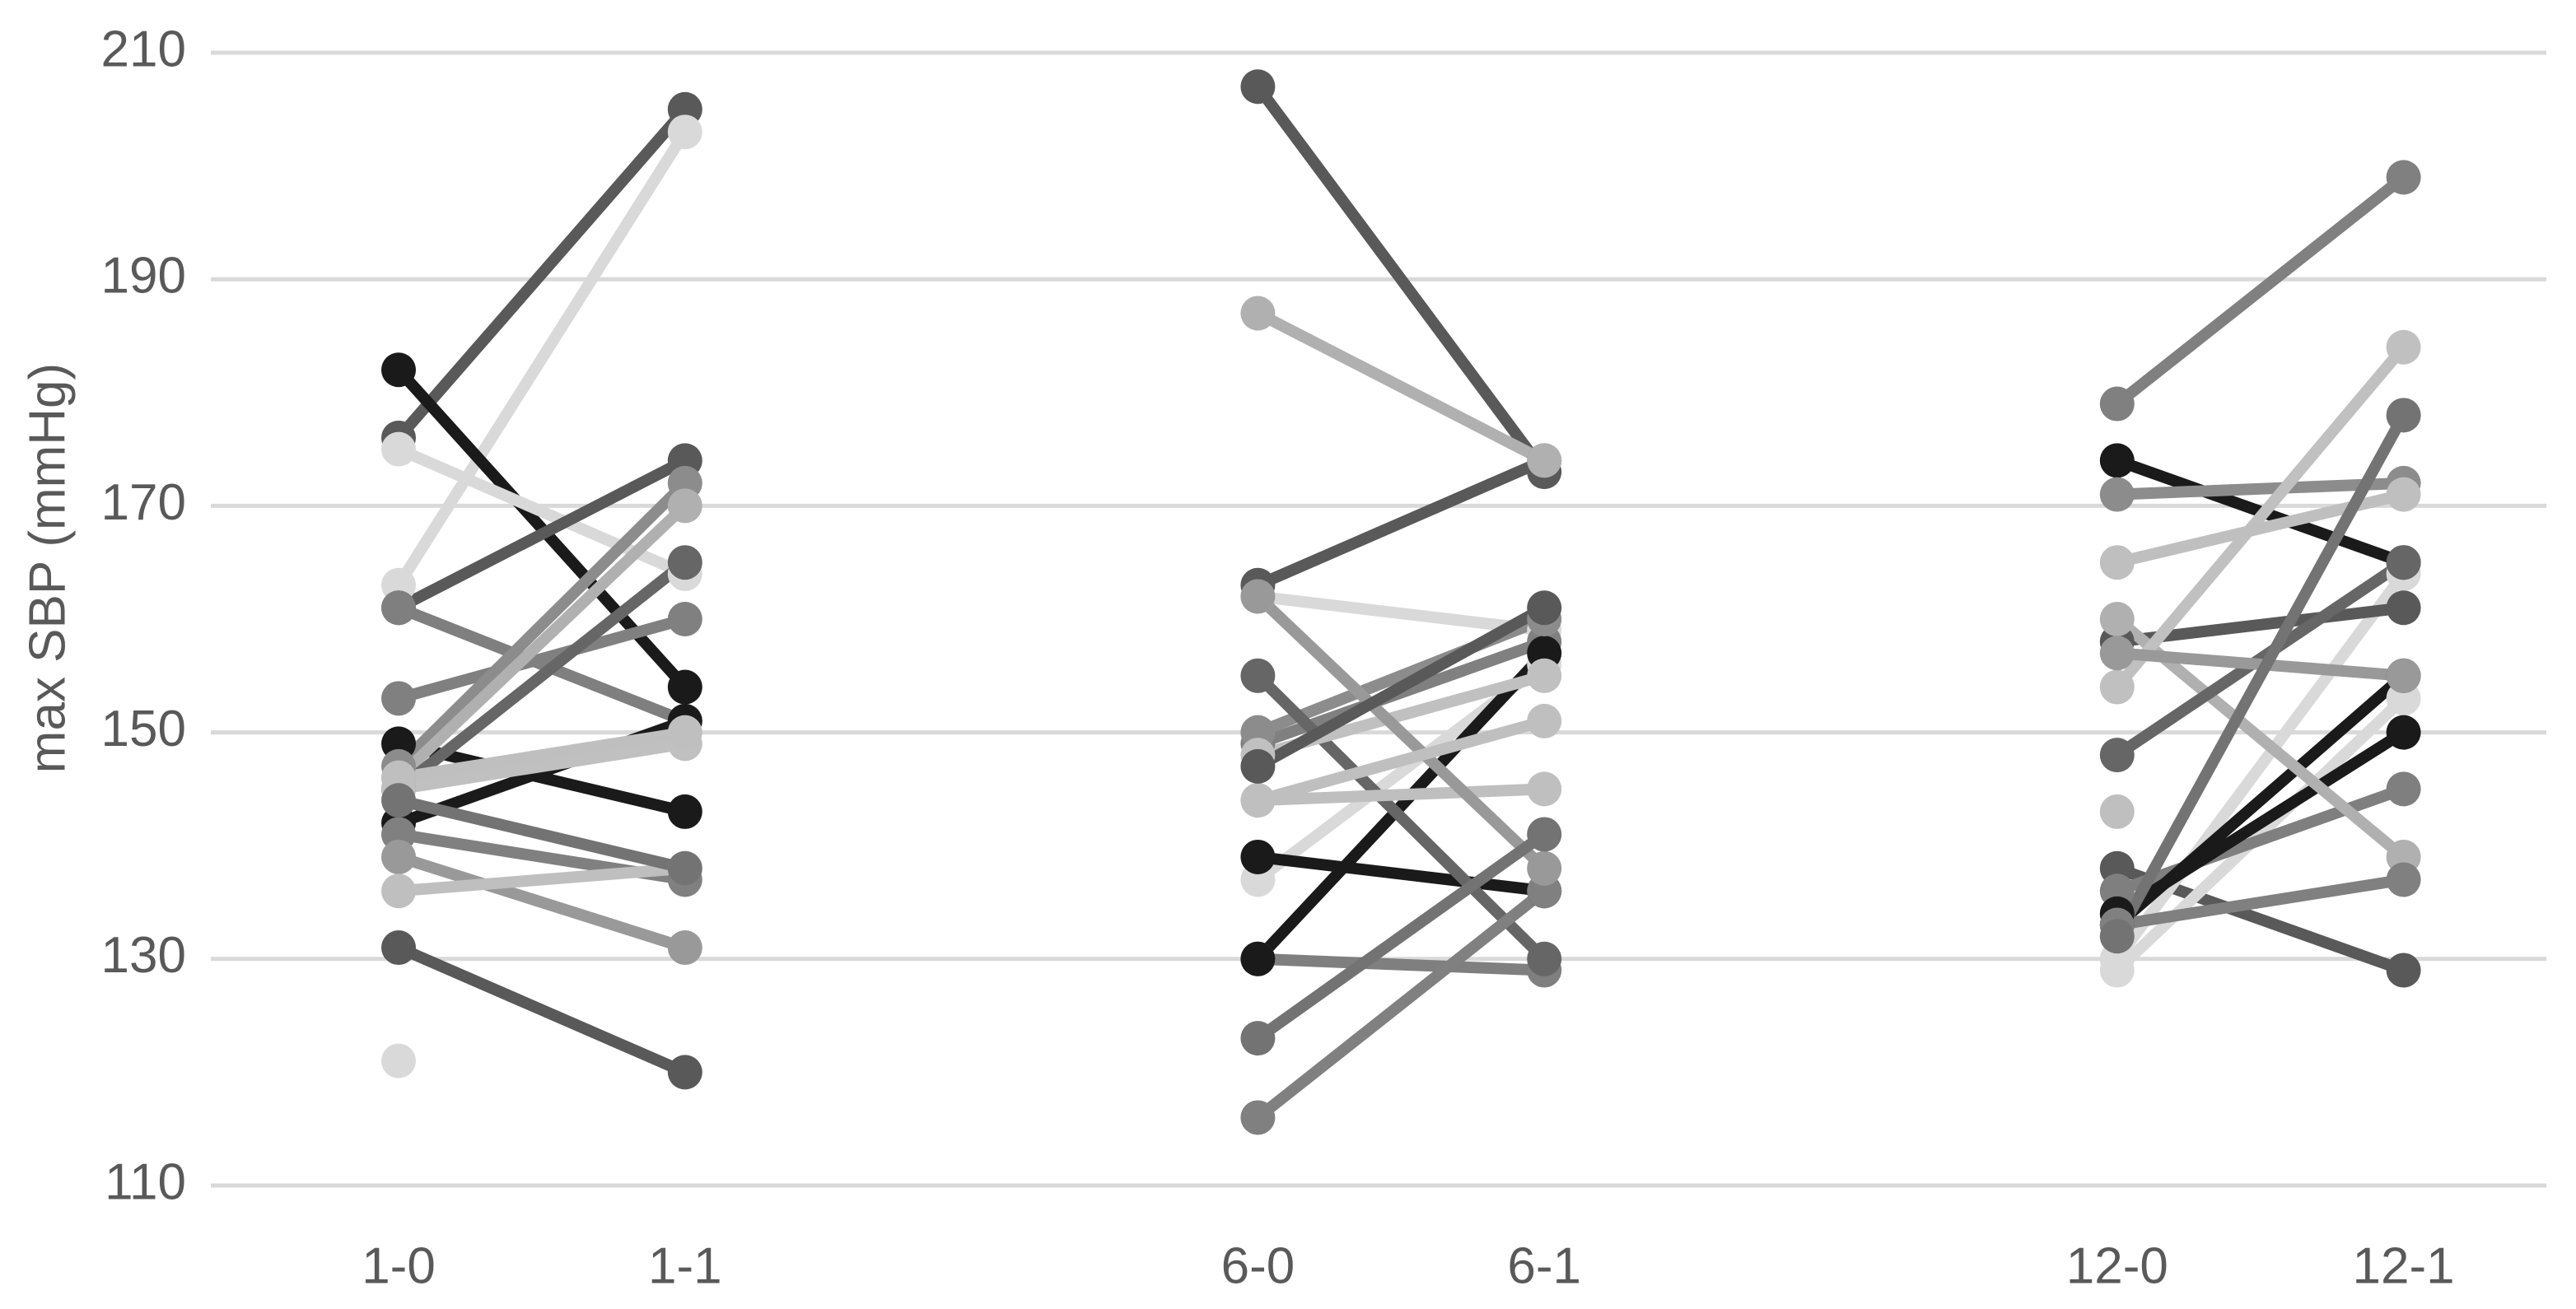 This screenshot has width=2576, height=1309. I want to click on x-tick-label: 1-0, so click(399, 1265).